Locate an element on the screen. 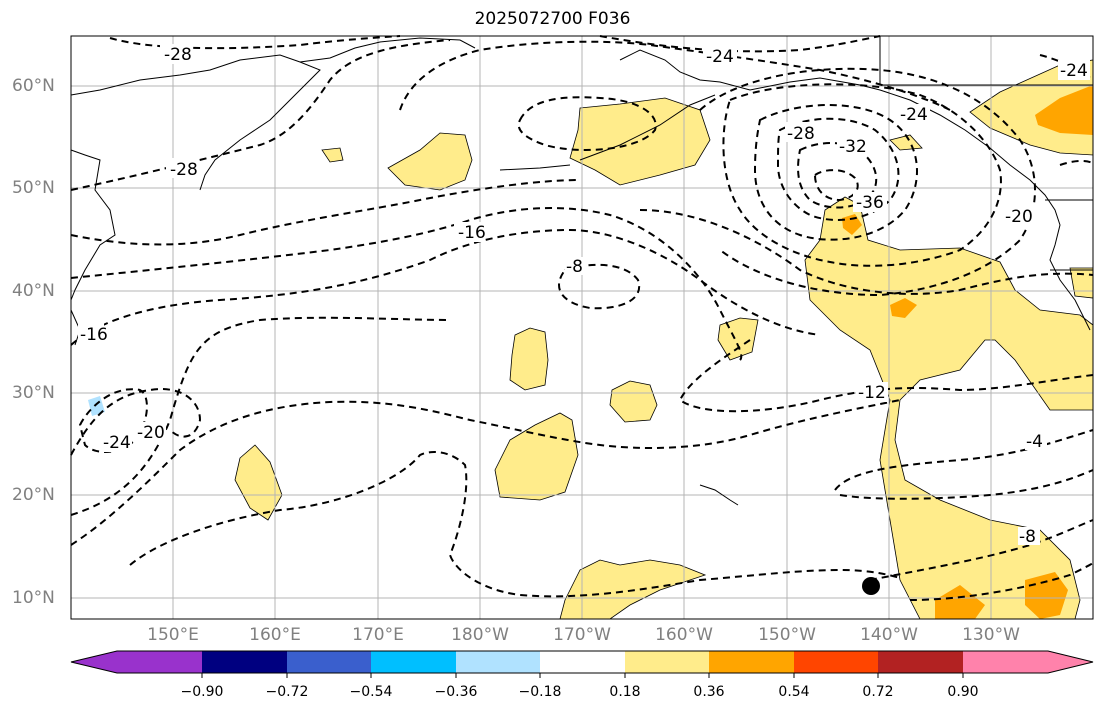 This screenshot has height=712, width=1105. colorbar-tick-label: 0.90 is located at coordinates (963, 692).